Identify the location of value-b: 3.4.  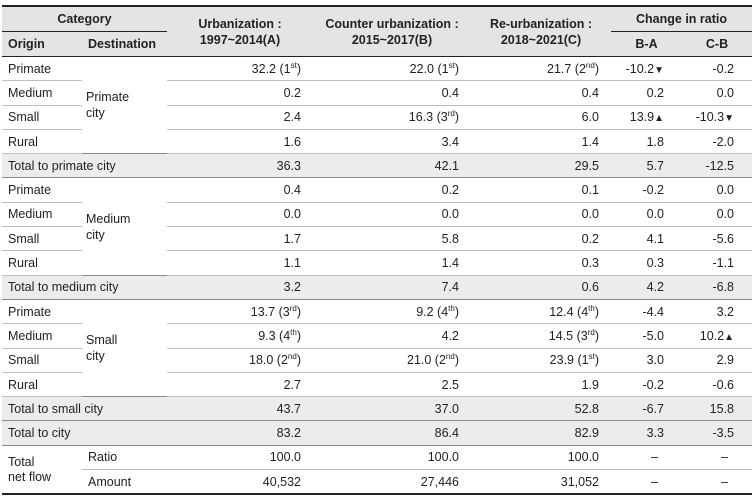
(392, 142).